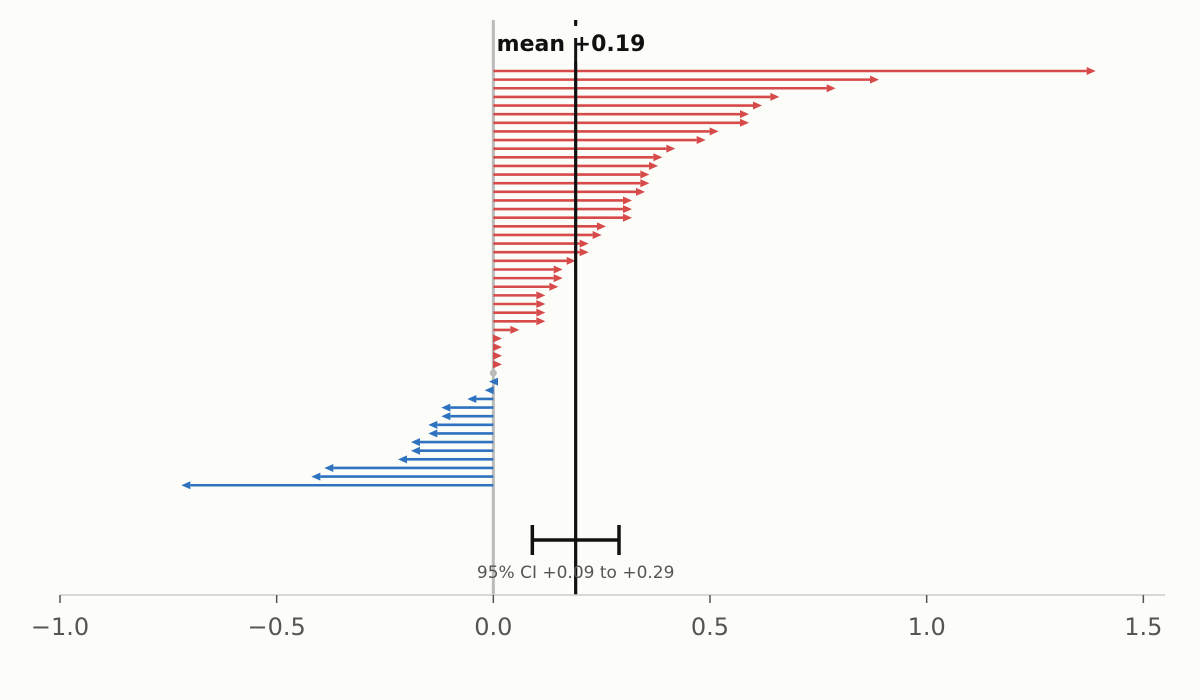 Image resolution: width=1200 pixels, height=700 pixels. What do you see at coordinates (493, 627) in the screenshot?
I see `x-tick-label: 0.0` at bounding box center [493, 627].